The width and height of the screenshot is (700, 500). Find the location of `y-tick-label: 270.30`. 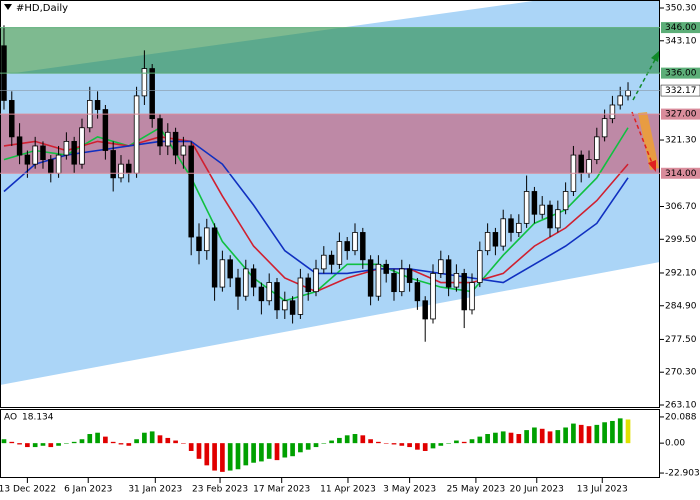

y-tick-label: 270.30 is located at coordinates (681, 373).